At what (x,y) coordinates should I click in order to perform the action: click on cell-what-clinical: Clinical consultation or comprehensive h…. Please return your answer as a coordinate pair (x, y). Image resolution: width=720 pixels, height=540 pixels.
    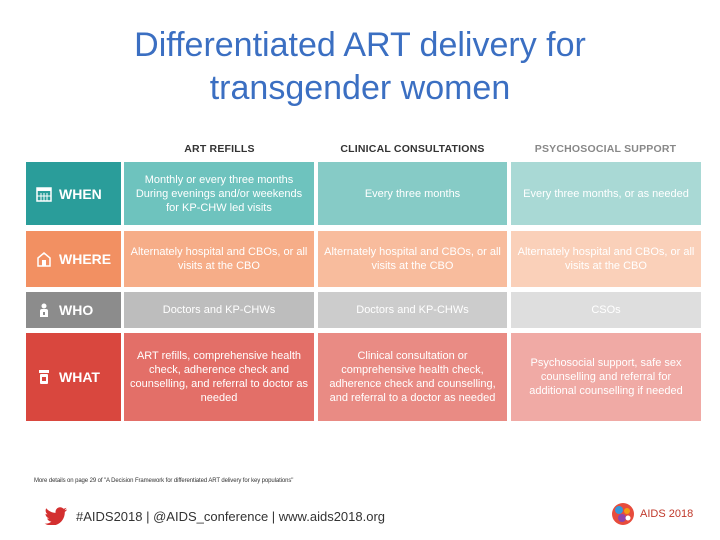
    Looking at the image, I should click on (412, 377).